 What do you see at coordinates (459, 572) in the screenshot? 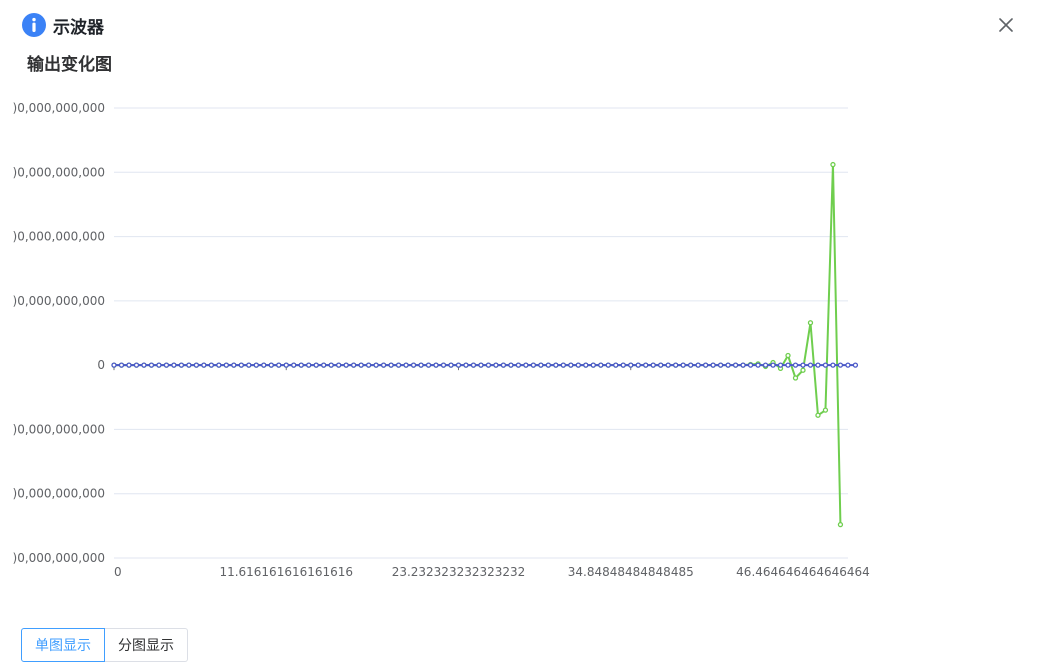
I see `x-tick-label: 23.232323232323232` at bounding box center [459, 572].